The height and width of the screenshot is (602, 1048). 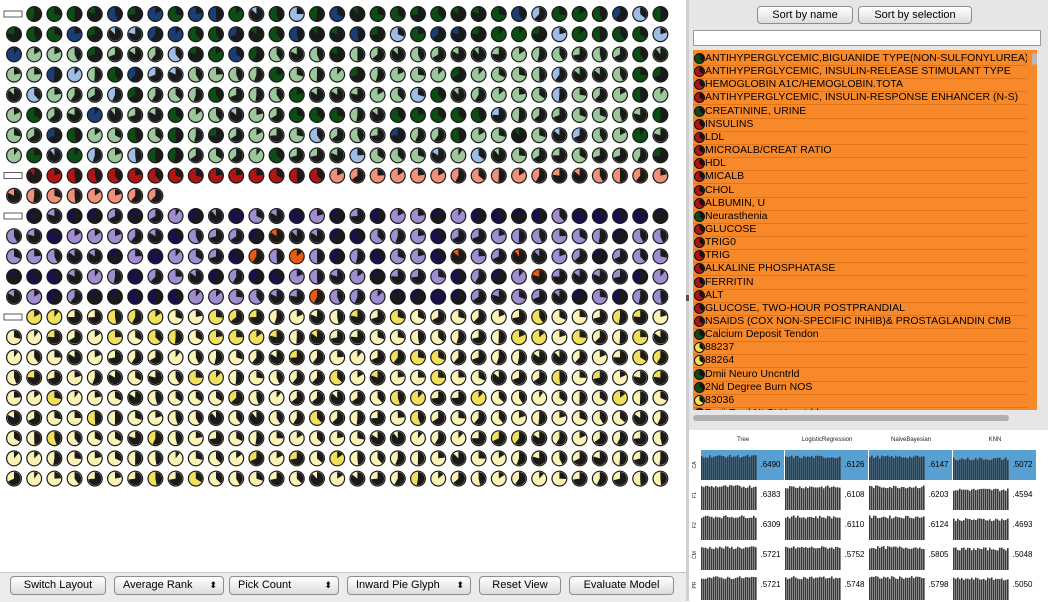 I want to click on list-item: HEMOGLOBIN A1C/HEMOGLOBIN.TOTA, so click(x=860, y=85).